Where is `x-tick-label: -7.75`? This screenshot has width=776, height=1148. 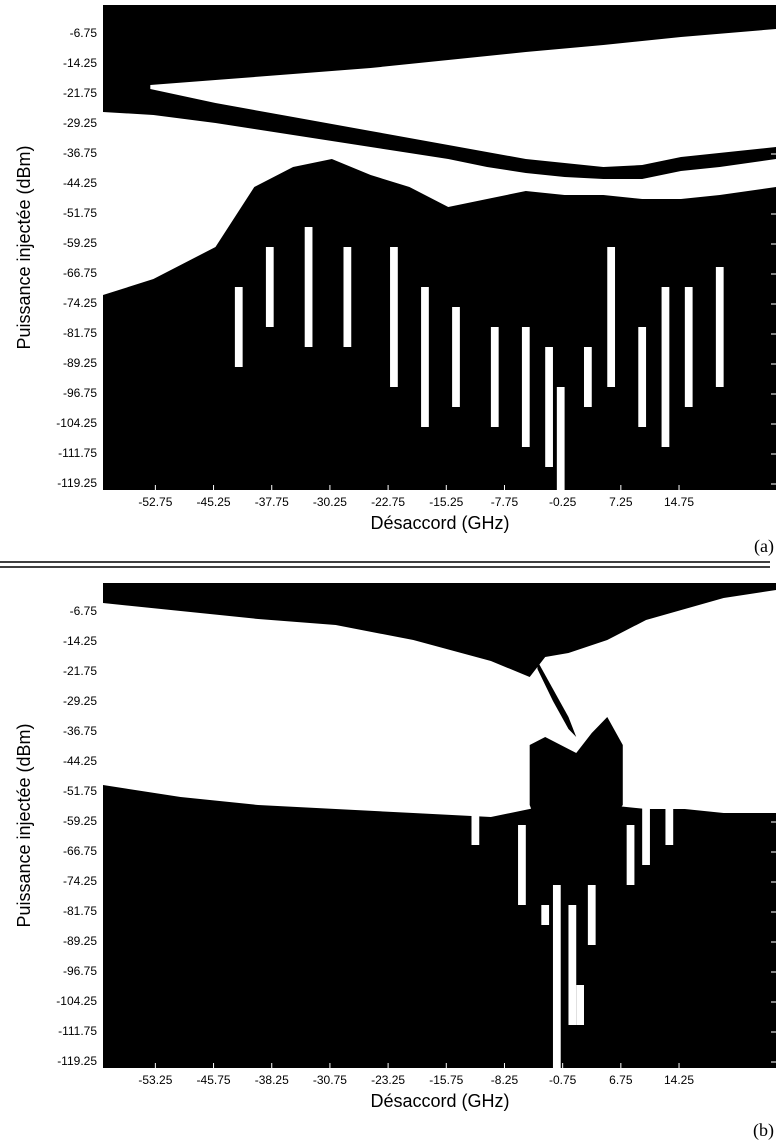 x-tick-label: -7.75 is located at coordinates (505, 502).